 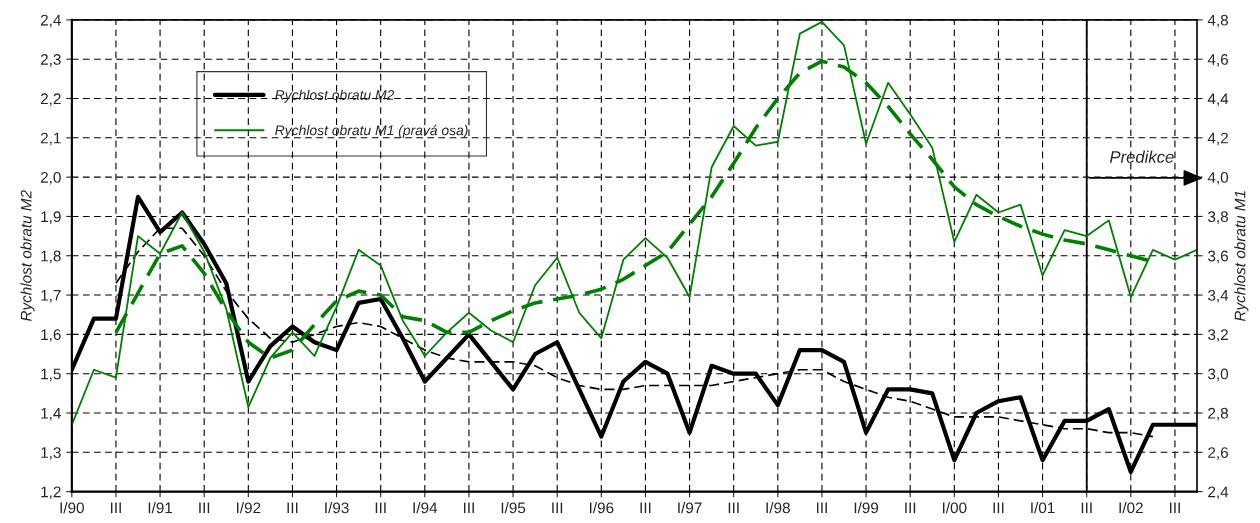 What do you see at coordinates (50, 21) in the screenshot?
I see `y-tick-label: 2,4` at bounding box center [50, 21].